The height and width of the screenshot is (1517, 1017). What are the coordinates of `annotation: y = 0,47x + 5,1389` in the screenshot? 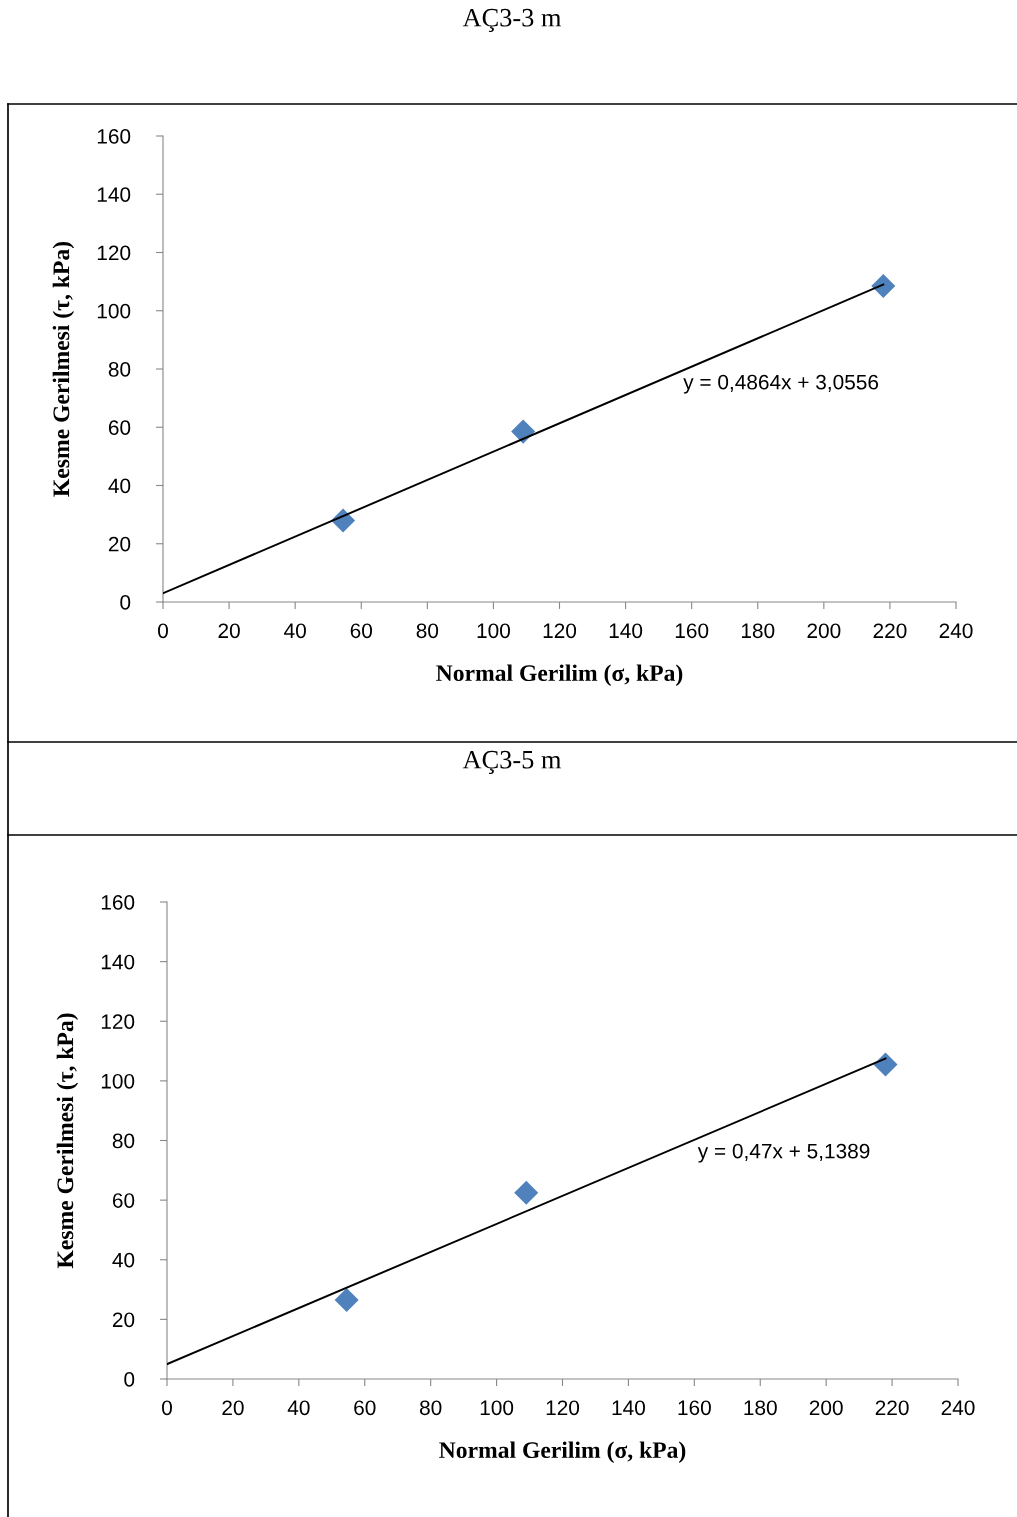 It's located at (783, 1153).